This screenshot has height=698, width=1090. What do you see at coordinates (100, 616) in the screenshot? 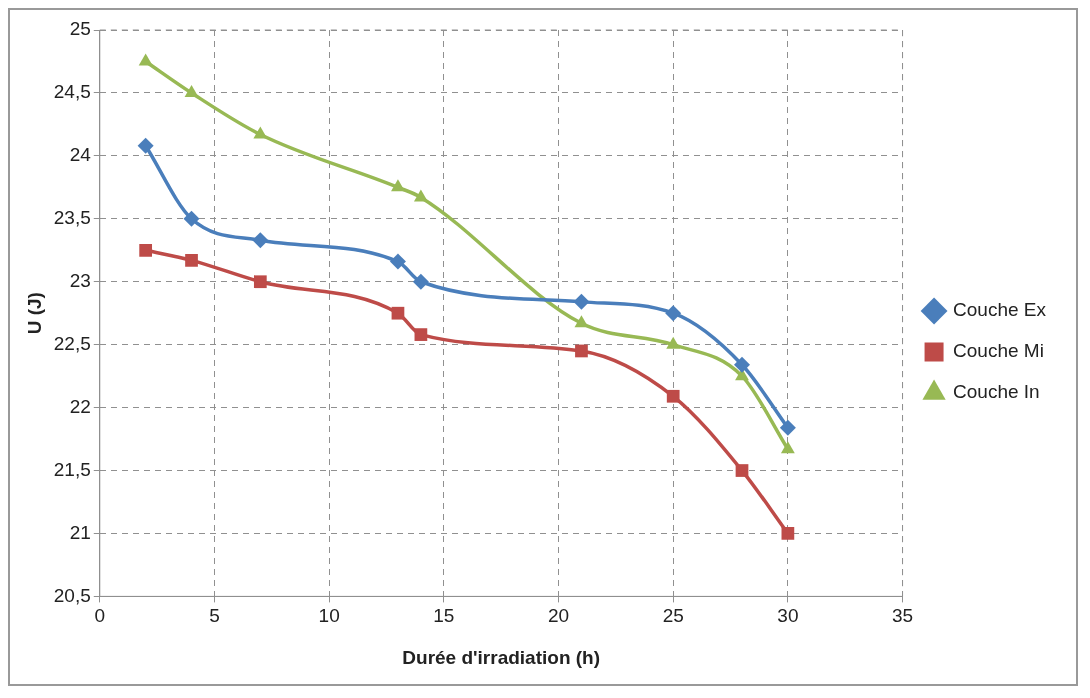
I see `x-tick-label: 0` at bounding box center [100, 616].